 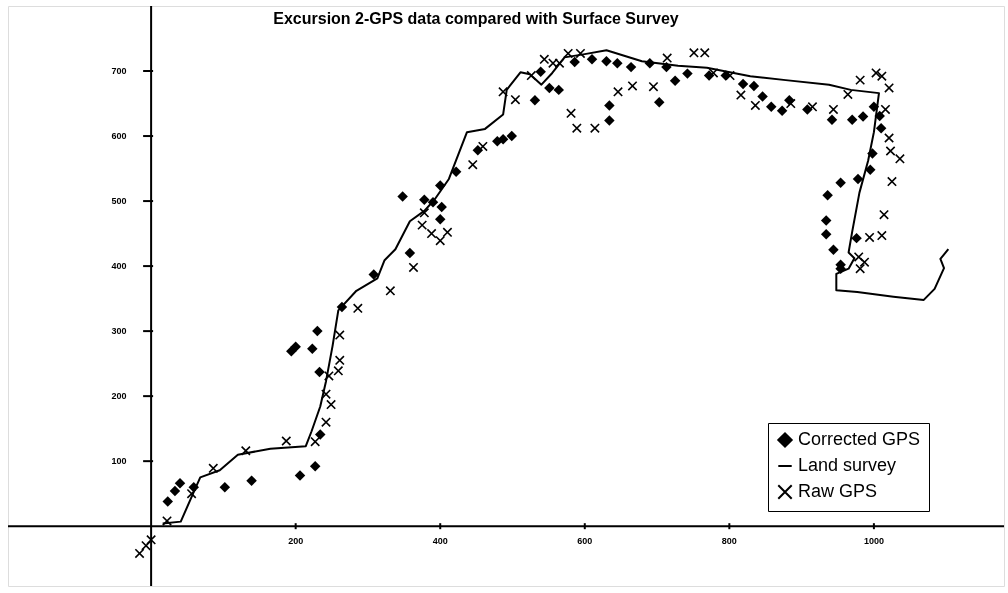 What do you see at coordinates (440, 541) in the screenshot?
I see `x-tick-label: 400` at bounding box center [440, 541].